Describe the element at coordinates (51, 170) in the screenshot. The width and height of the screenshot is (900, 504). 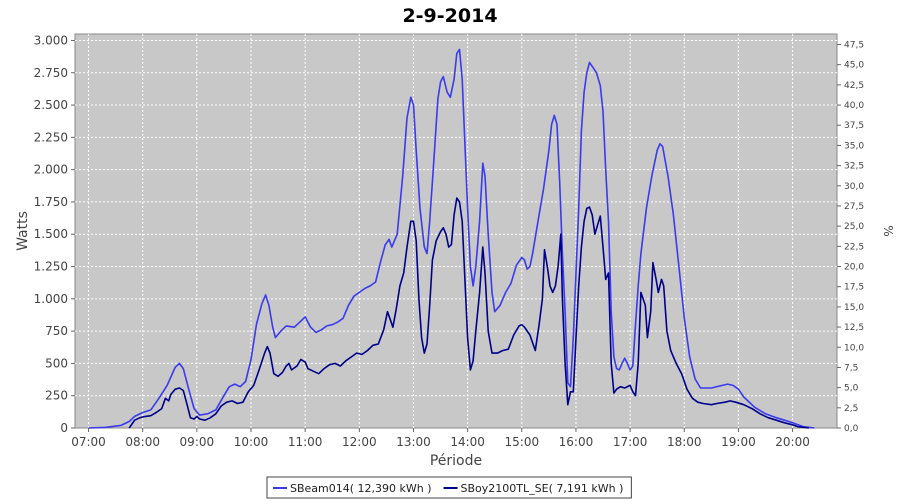
I see `y-tick-label: 2.000` at that location.